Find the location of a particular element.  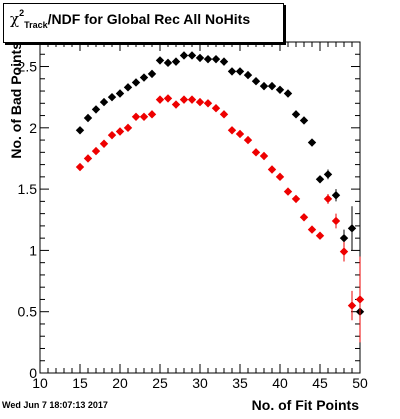

x-tick-label: 25 is located at coordinates (160, 383).